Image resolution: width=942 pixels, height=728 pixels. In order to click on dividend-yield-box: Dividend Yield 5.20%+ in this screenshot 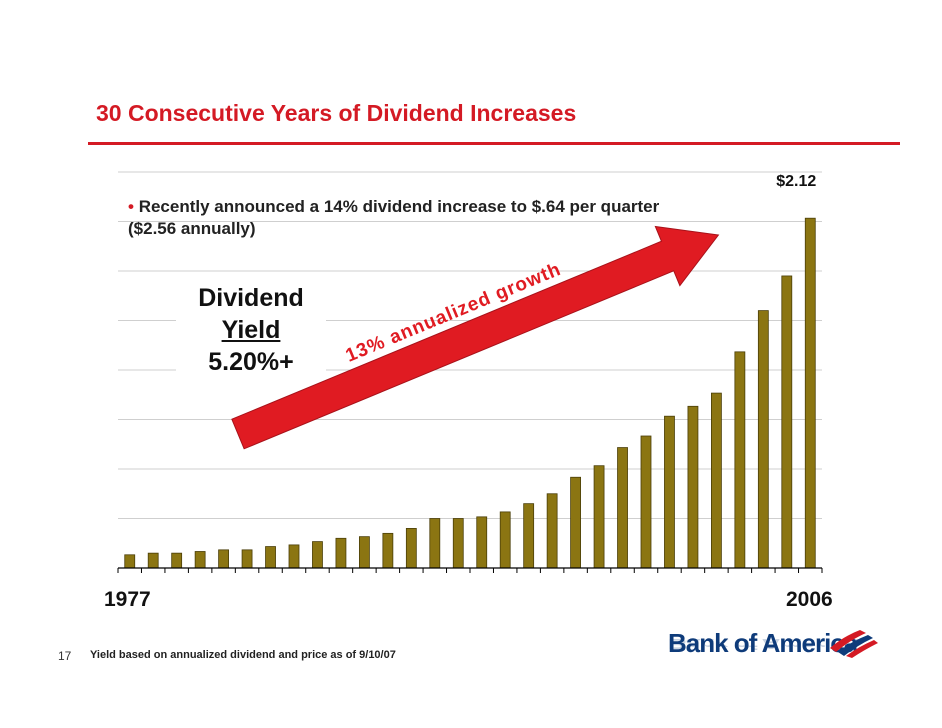, I will do `click(251, 330)`.